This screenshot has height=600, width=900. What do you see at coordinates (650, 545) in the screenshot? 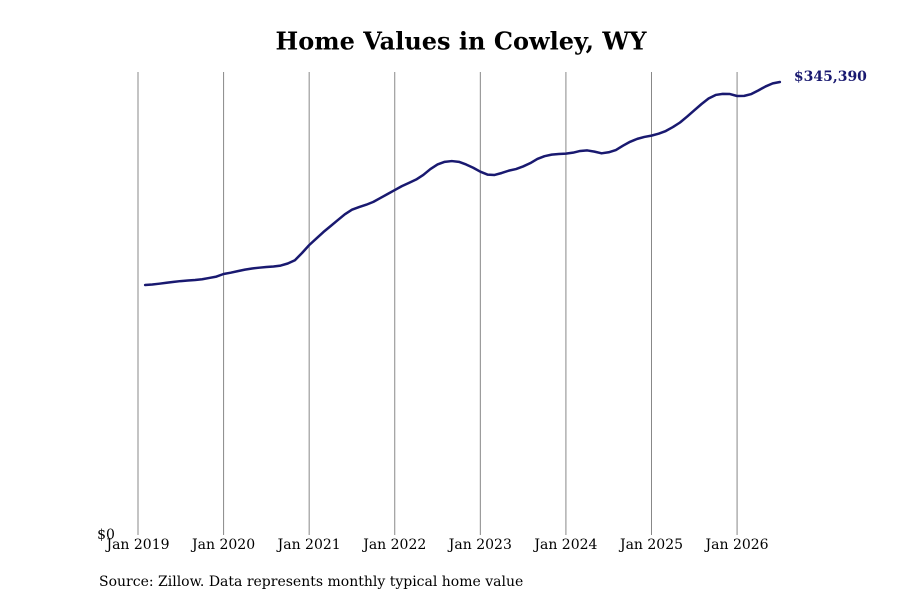
I see `x-tick-label: Jan 2025` at bounding box center [650, 545].